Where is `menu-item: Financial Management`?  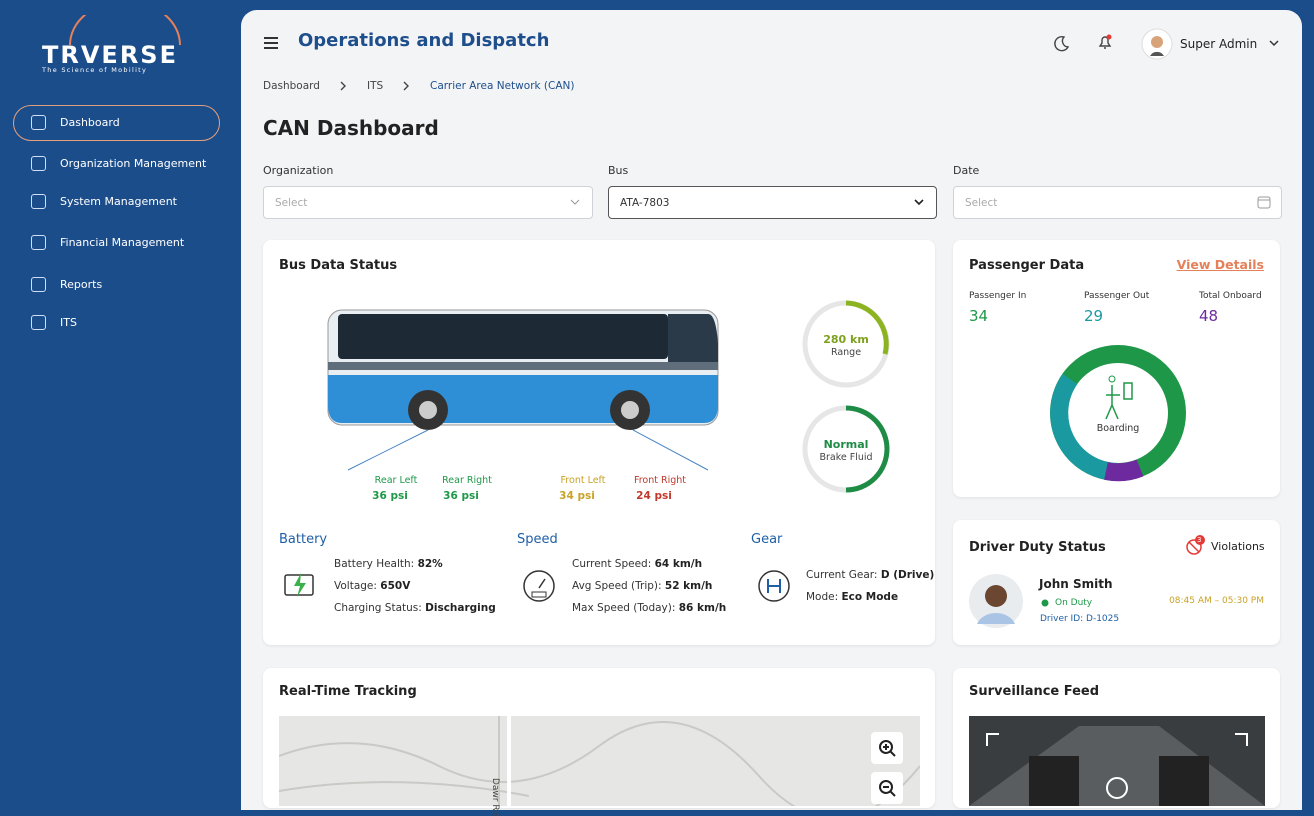
menu-item: Financial Management is located at coordinates (122, 242).